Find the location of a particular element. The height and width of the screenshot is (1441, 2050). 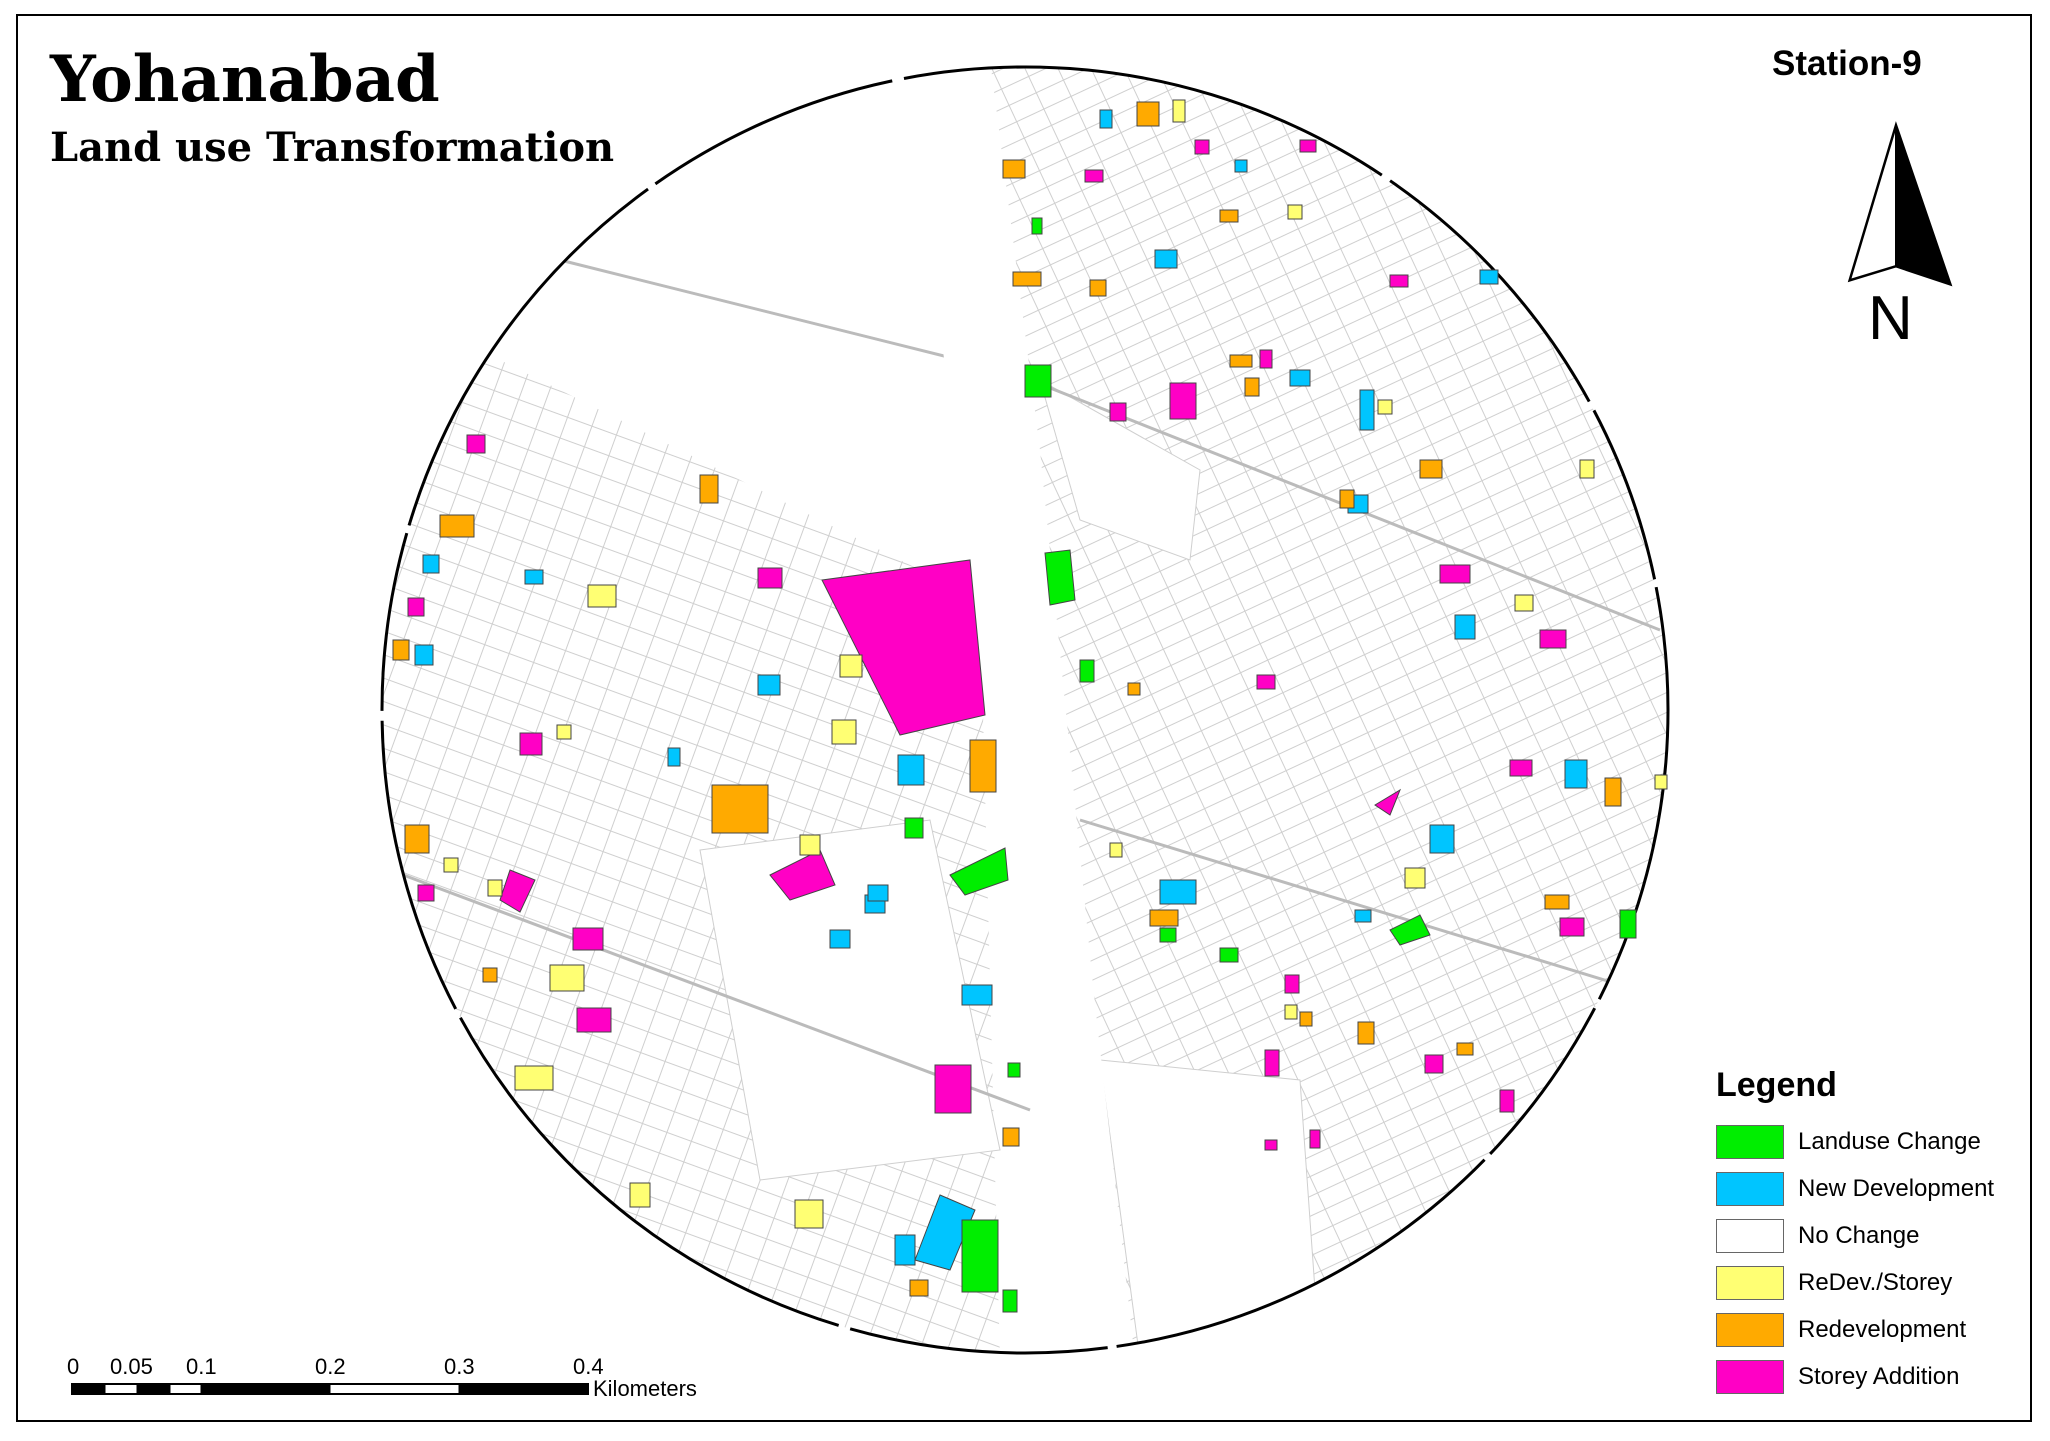

station-label: Station-9 is located at coordinates (1847, 63).